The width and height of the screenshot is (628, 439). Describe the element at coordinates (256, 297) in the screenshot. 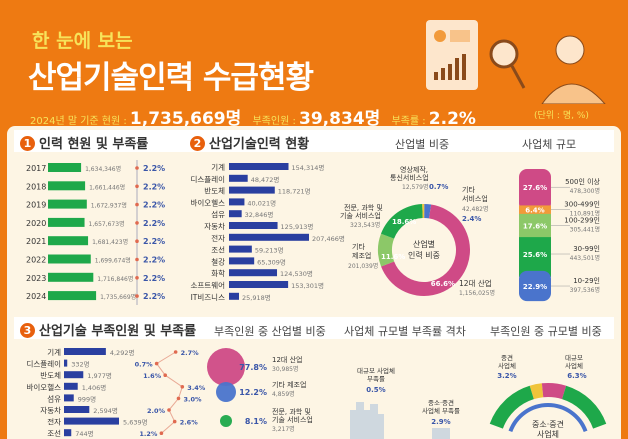

I see `industry-value: 25,918명` at that location.